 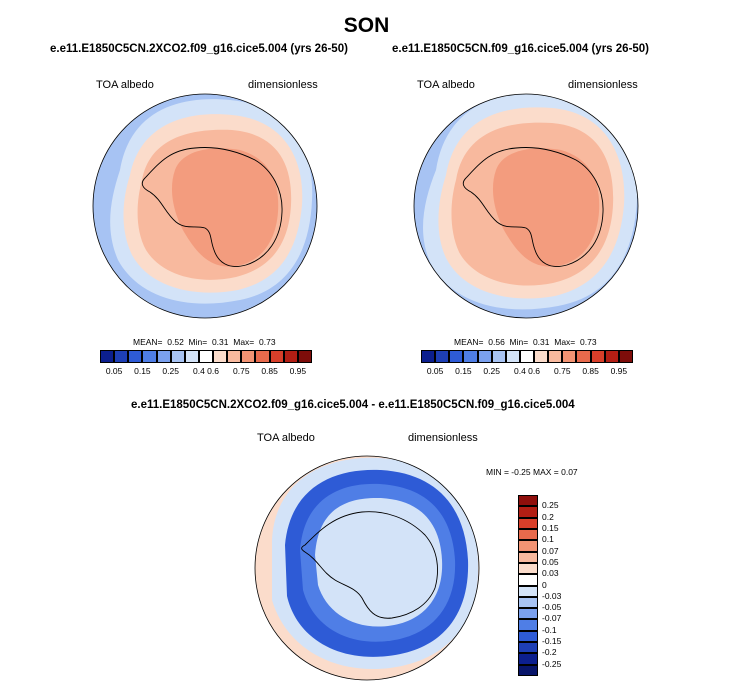 I want to click on diff-band-mid, so click(x=378, y=562).